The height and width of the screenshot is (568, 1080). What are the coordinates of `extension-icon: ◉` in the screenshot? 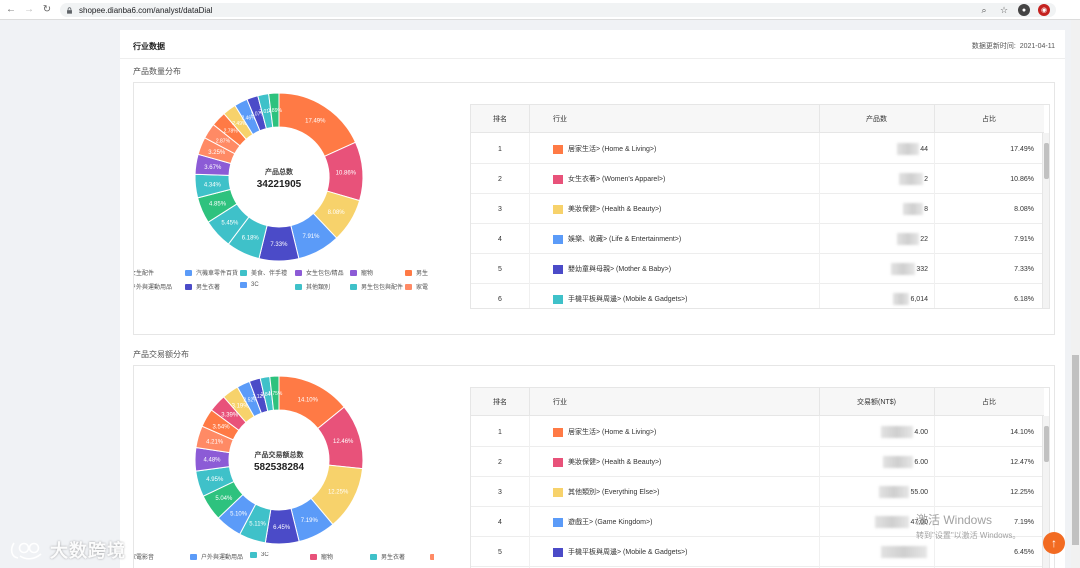 It's located at (1044, 10).